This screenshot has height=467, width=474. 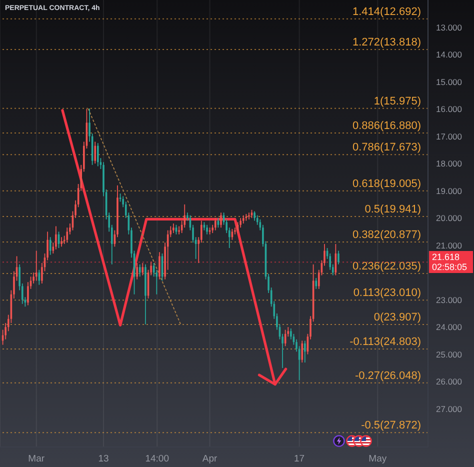 I want to click on ref-line-label: -0.5(27.872), so click(x=391, y=426).